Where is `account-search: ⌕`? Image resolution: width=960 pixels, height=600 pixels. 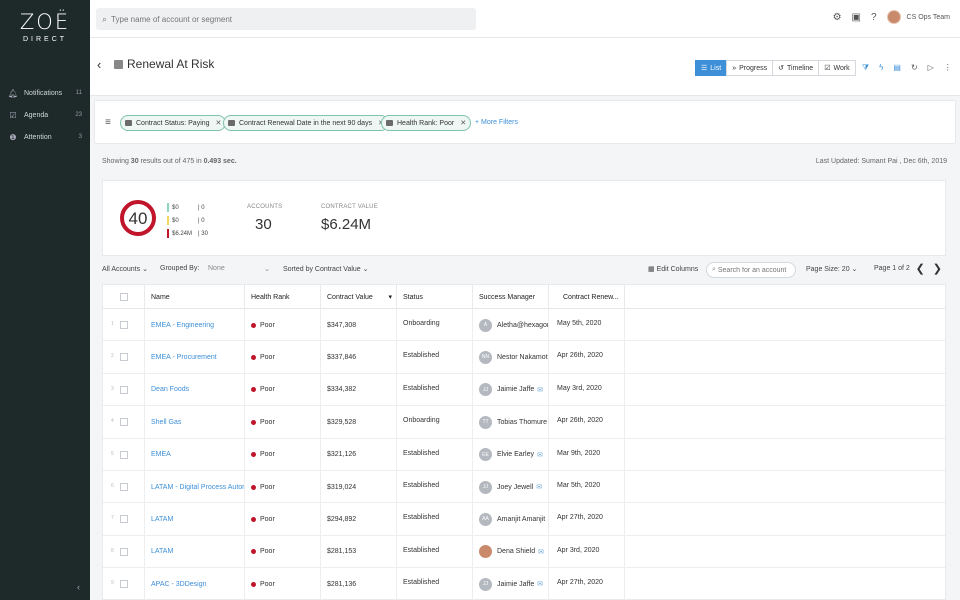
account-search: ⌕ is located at coordinates (751, 270).